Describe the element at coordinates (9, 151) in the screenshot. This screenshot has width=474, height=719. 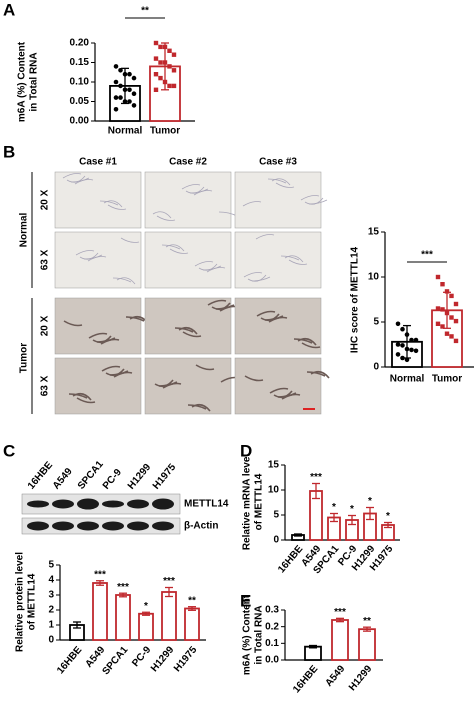
I see `panel-letter: B` at that location.